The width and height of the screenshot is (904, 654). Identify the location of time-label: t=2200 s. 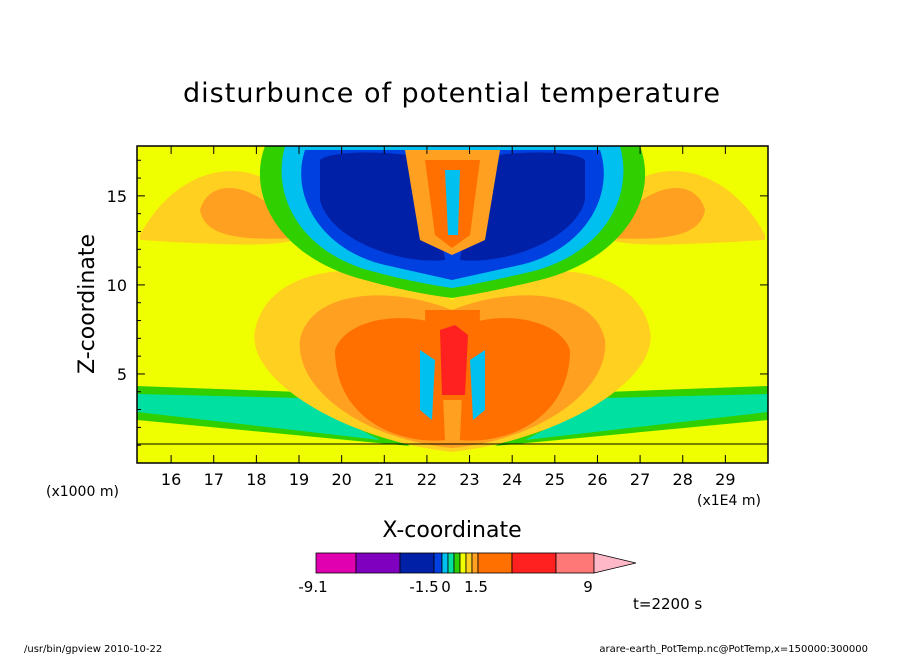
(667, 604).